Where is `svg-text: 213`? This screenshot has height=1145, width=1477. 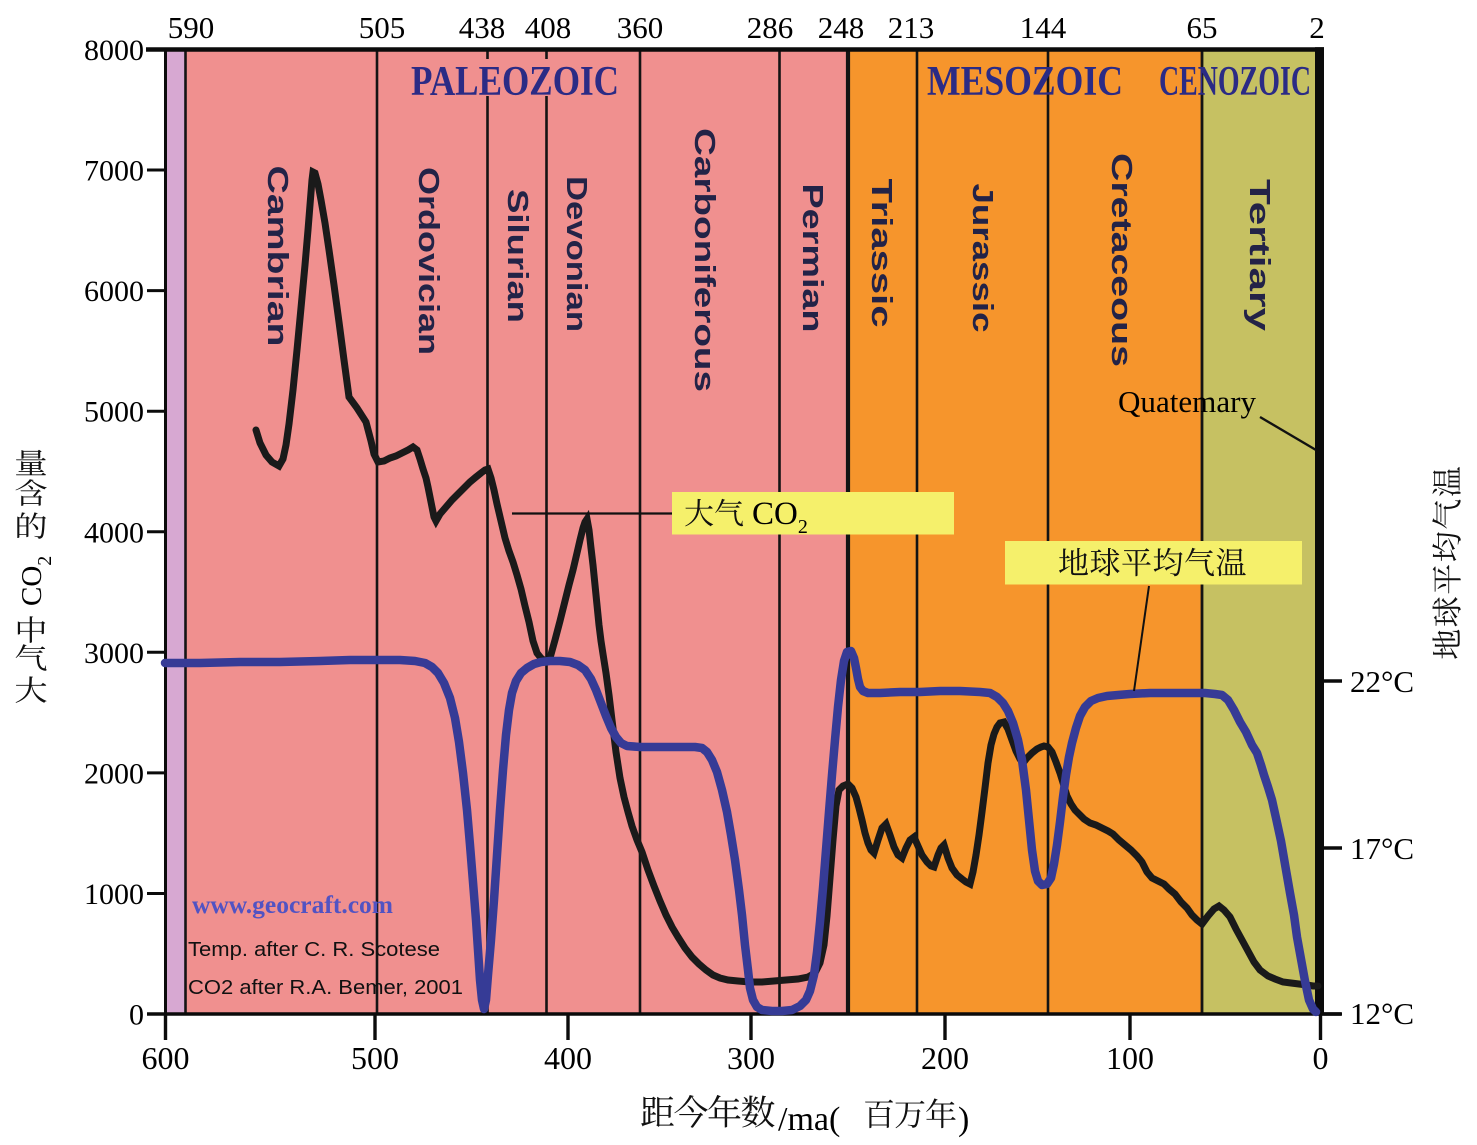
svg-text: 213 is located at coordinates (911, 27).